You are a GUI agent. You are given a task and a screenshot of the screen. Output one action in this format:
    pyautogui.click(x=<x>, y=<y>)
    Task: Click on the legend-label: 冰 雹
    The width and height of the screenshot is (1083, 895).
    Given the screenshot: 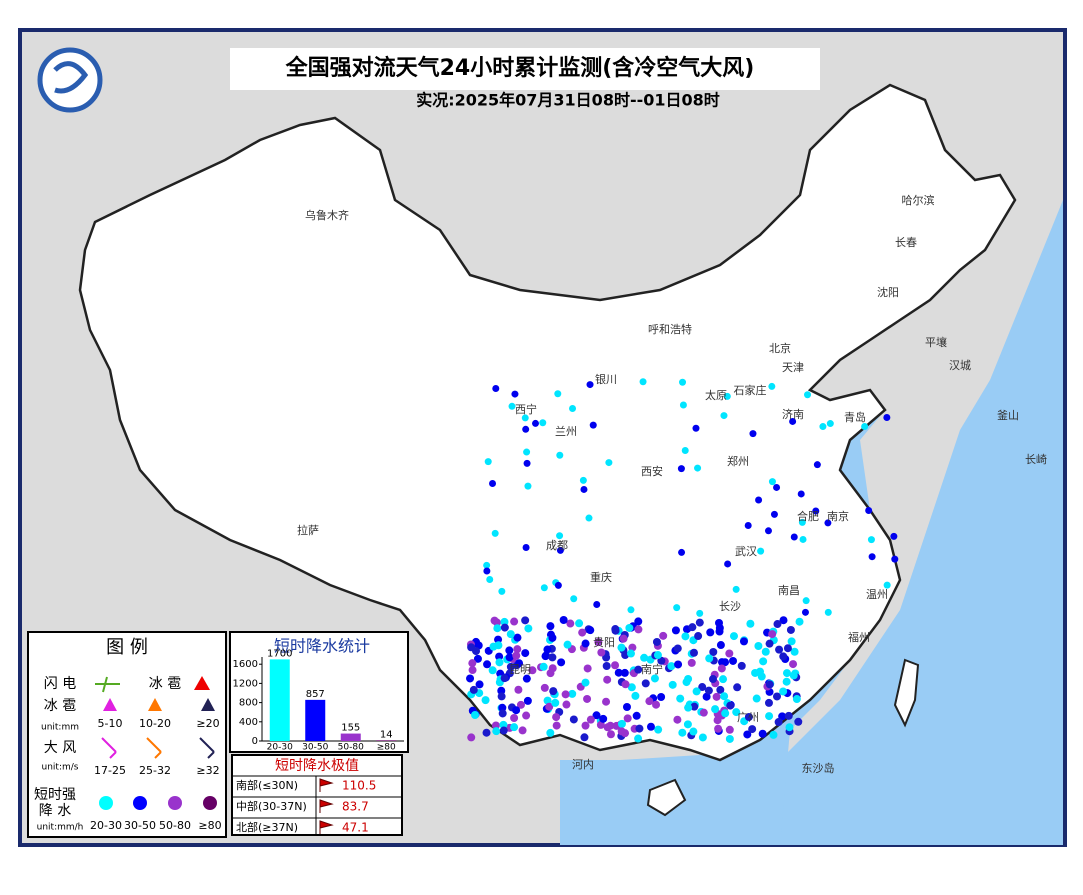 What is the action you would take?
    pyautogui.click(x=165, y=684)
    